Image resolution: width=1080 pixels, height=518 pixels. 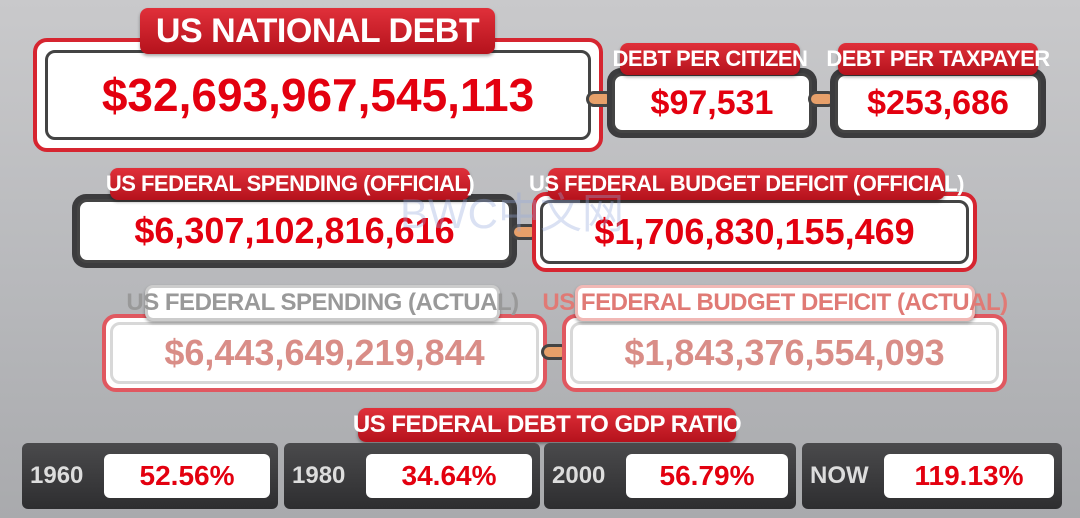 What do you see at coordinates (969, 476) in the screenshot?
I see `gdp-value: 119.13%` at bounding box center [969, 476].